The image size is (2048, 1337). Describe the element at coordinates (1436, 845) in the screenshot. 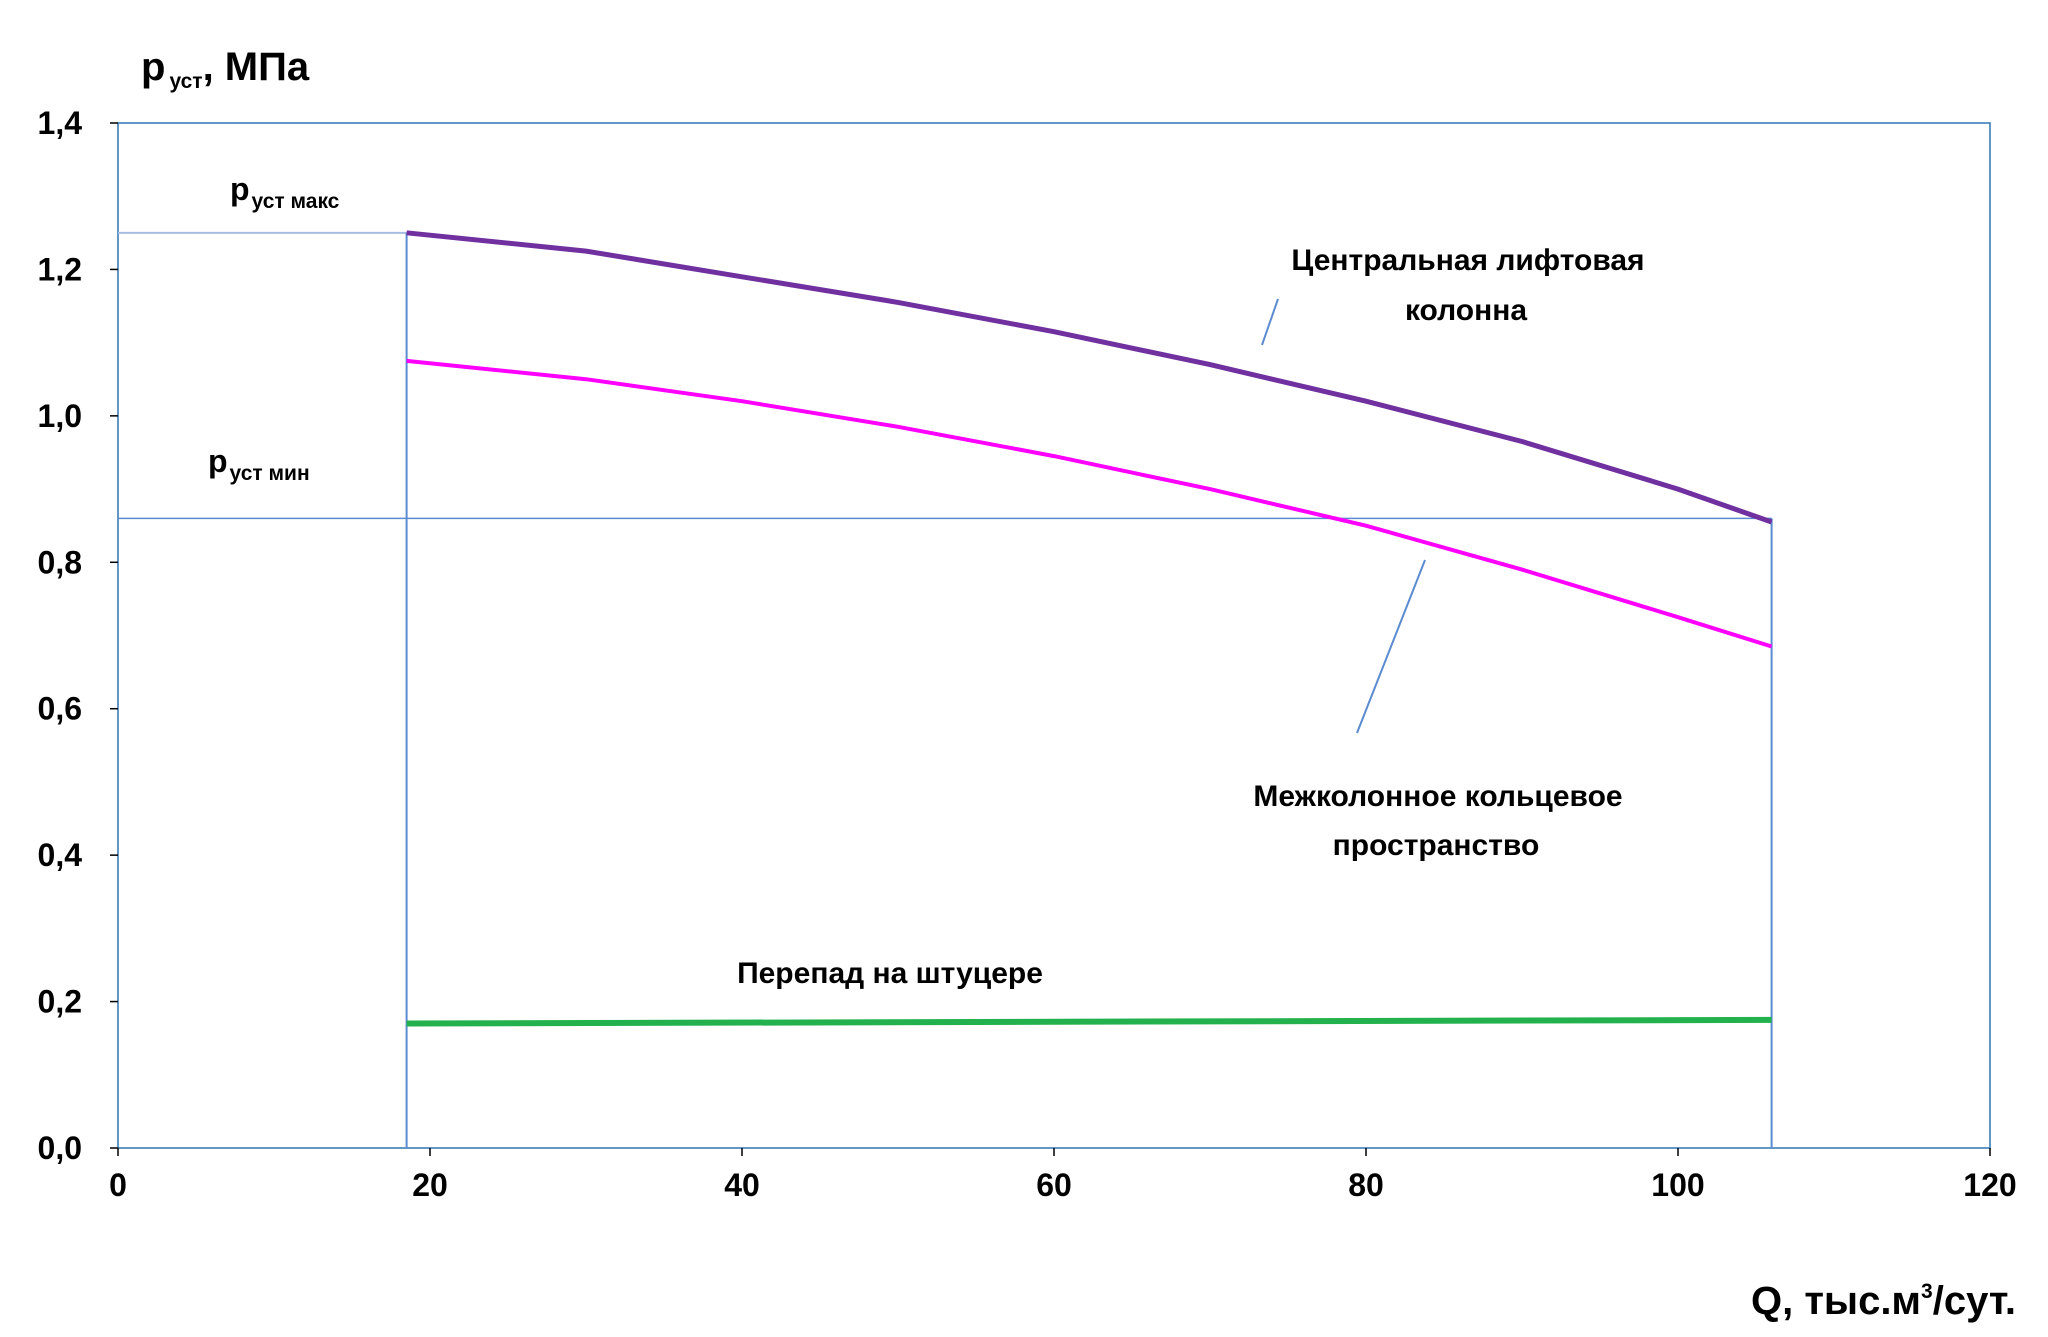

I see `series-label-annulus-line2: пространство` at that location.